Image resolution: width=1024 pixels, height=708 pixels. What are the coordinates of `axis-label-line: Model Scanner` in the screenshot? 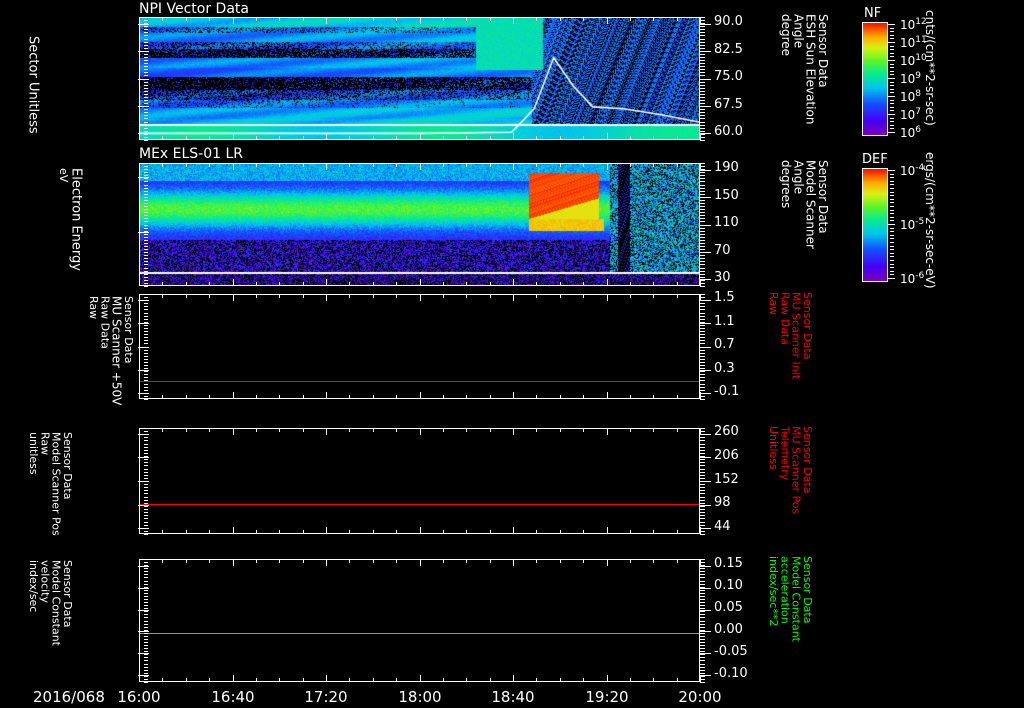 It's located at (810, 204).